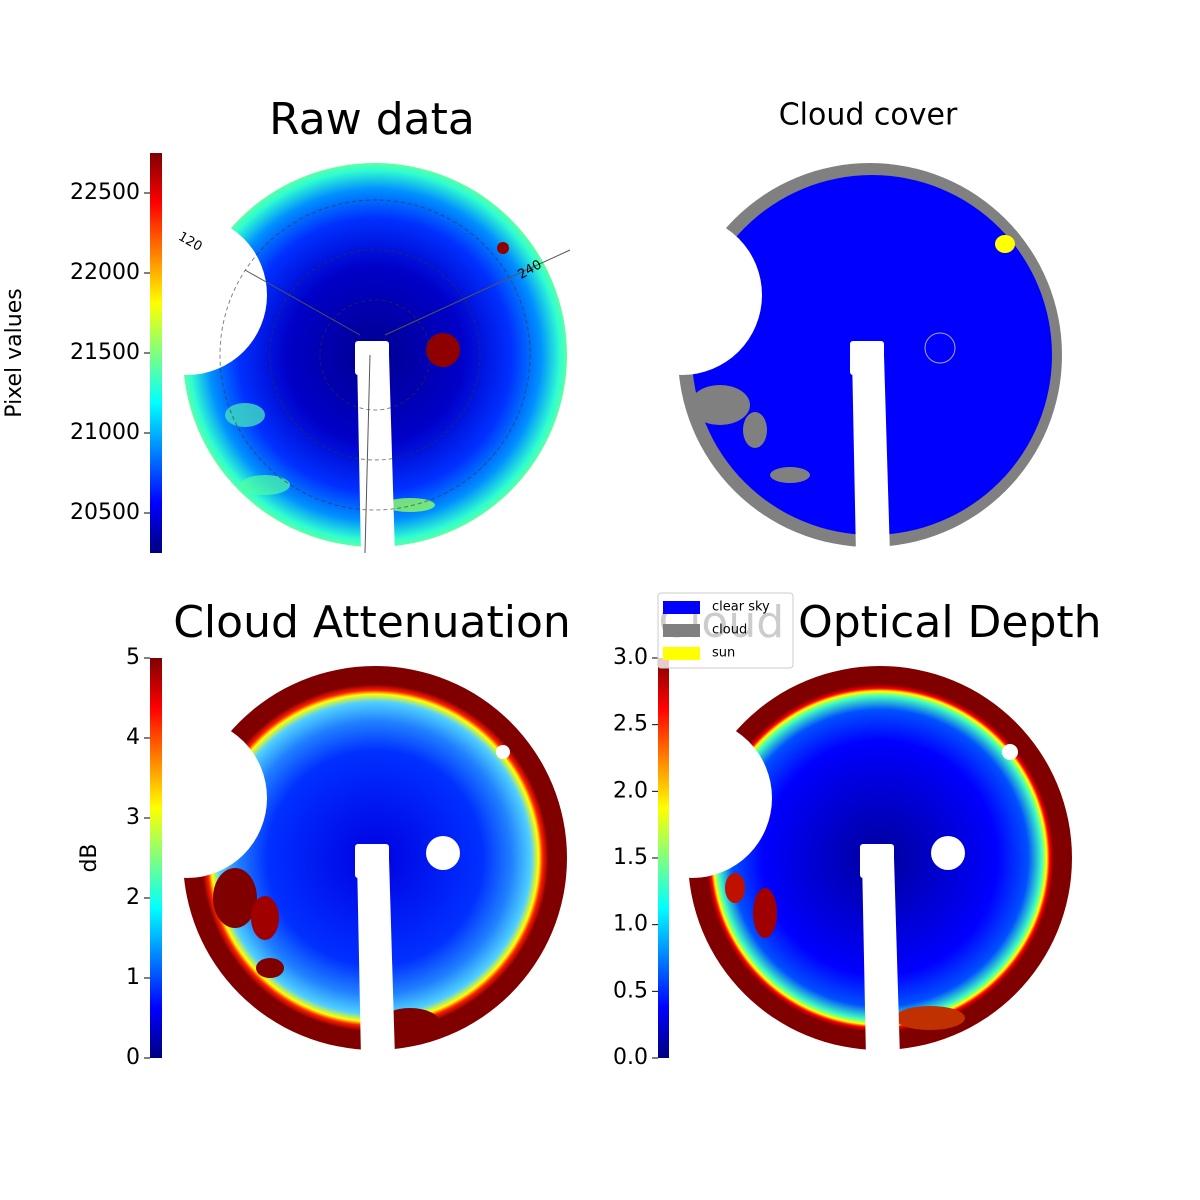 The width and height of the screenshot is (1200, 1200). Describe the element at coordinates (868, 115) in the screenshot. I see `panel-title: Cloud cover` at that location.